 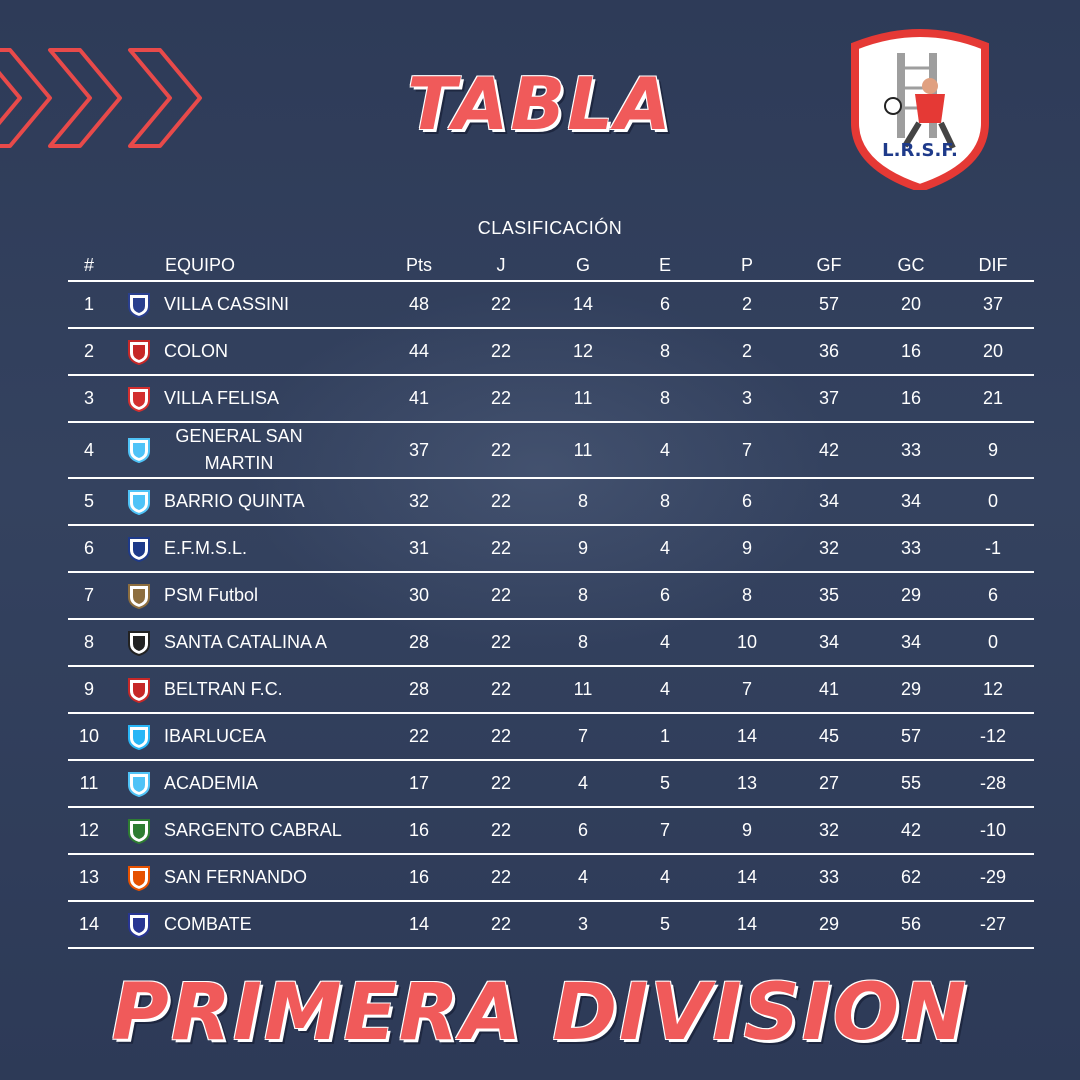 I want to click on table-caption: CLASIFICACIÓN, so click(x=550, y=228).